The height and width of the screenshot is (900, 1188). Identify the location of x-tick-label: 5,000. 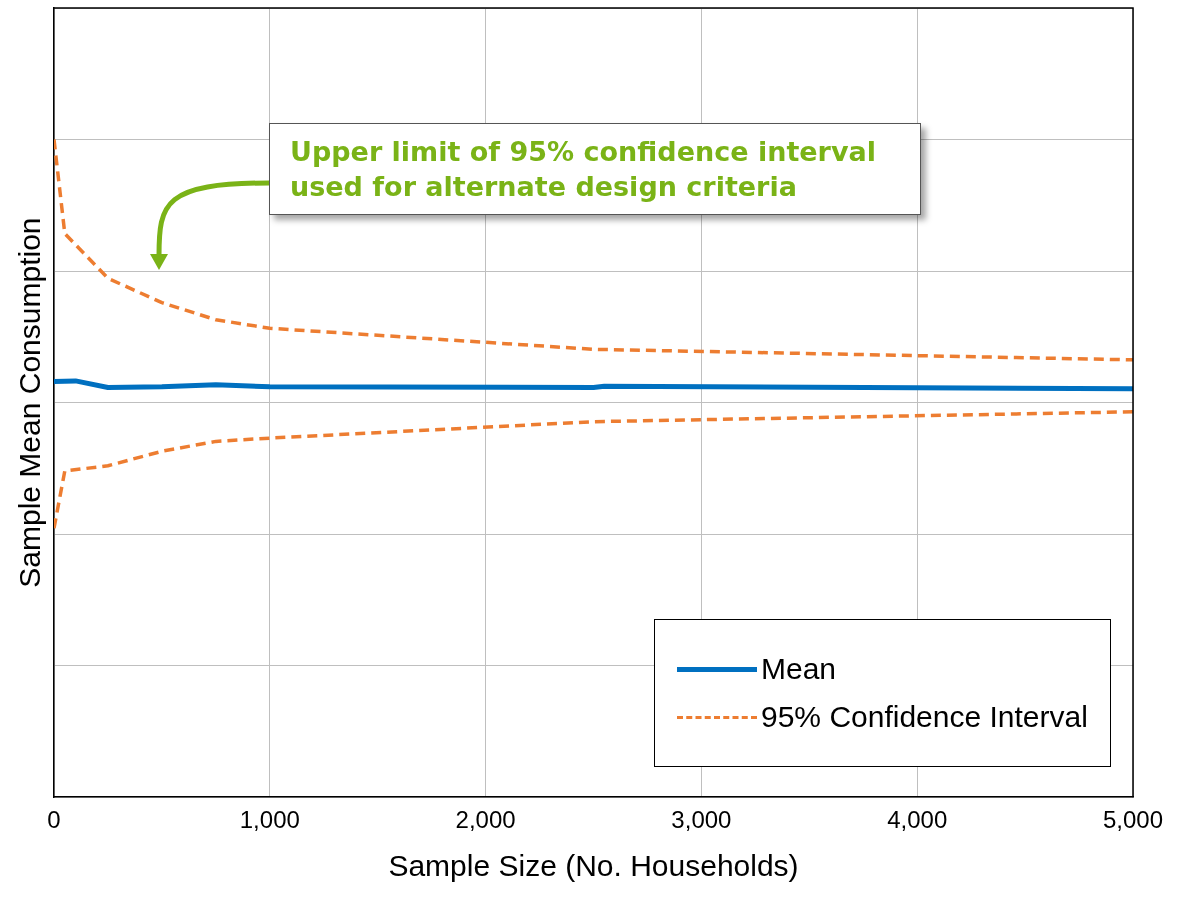
(1133, 820).